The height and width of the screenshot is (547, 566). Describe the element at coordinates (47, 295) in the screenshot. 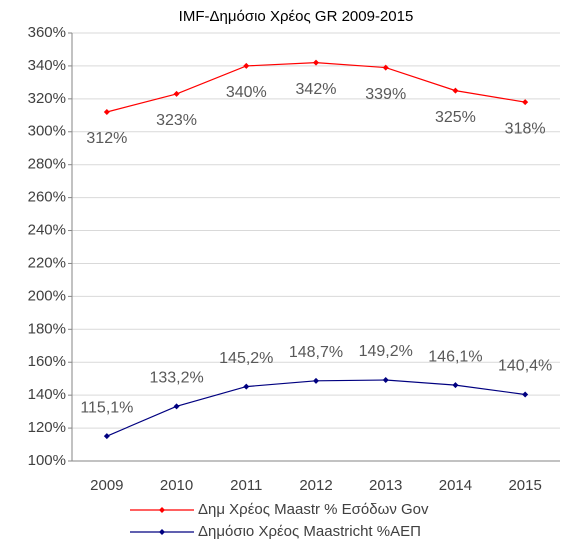

I see `y-tick-label: 200%` at that location.